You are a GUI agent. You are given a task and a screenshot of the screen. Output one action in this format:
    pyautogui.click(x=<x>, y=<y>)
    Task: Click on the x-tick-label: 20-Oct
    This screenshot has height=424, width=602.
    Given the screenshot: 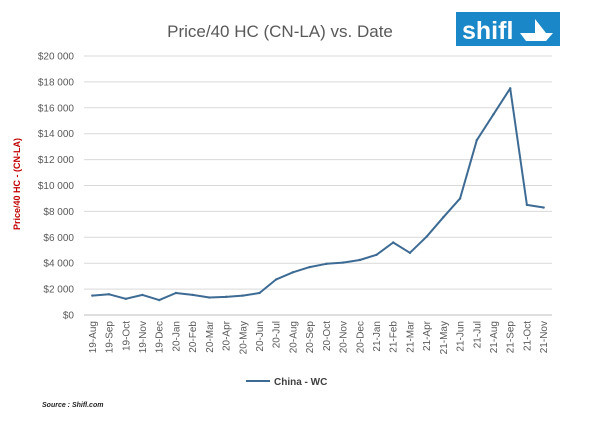 What is the action you would take?
    pyautogui.click(x=327, y=336)
    